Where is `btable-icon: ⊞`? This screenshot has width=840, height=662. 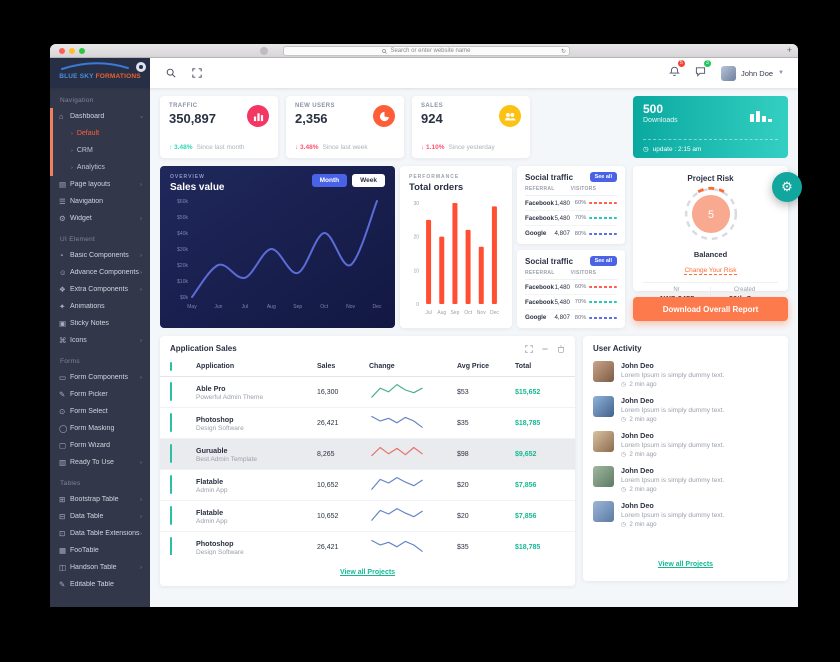
btable-icon: ⊞ is located at coordinates (62, 499).